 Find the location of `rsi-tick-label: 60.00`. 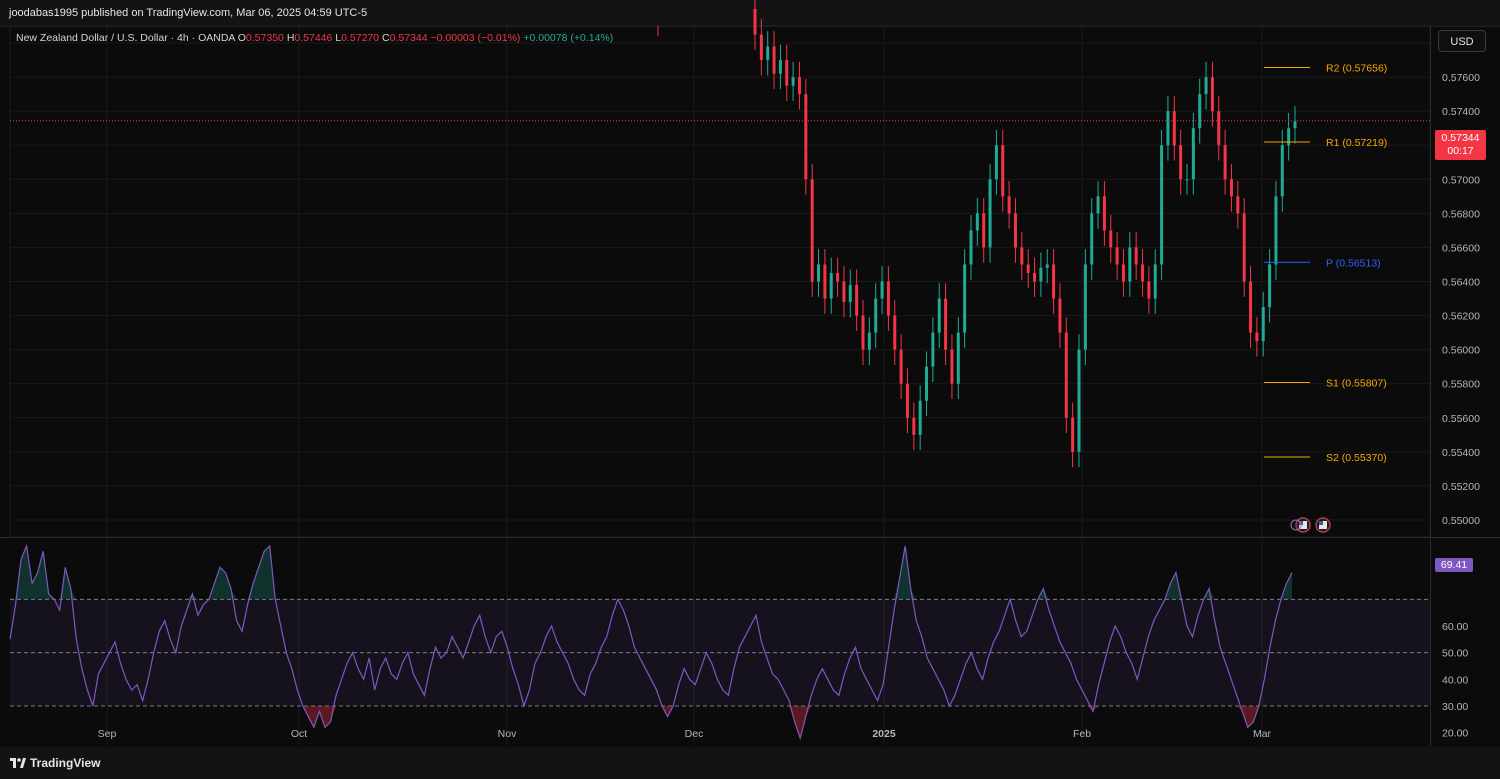

rsi-tick-label: 60.00 is located at coordinates (1455, 627).